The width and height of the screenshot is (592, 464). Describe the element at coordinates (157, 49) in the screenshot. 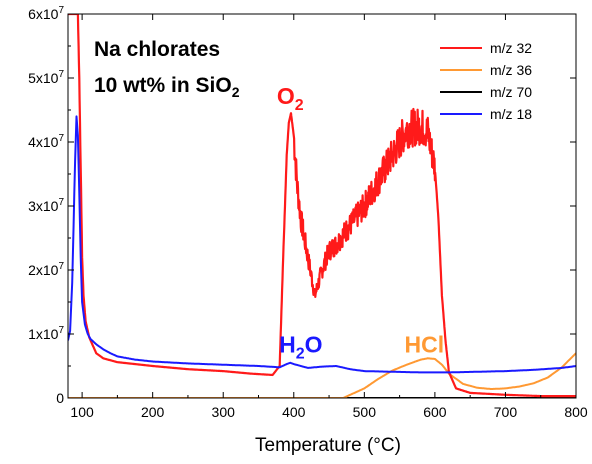

I see `annotation-title: Na chlorates` at that location.